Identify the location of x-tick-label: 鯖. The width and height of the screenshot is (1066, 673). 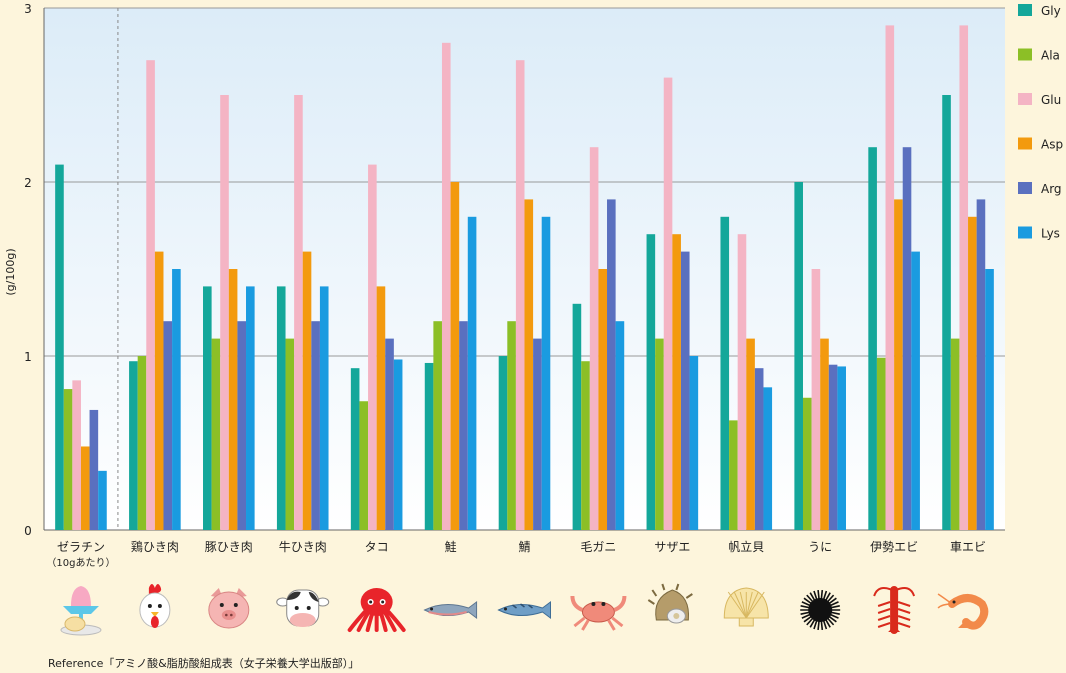
(524, 547).